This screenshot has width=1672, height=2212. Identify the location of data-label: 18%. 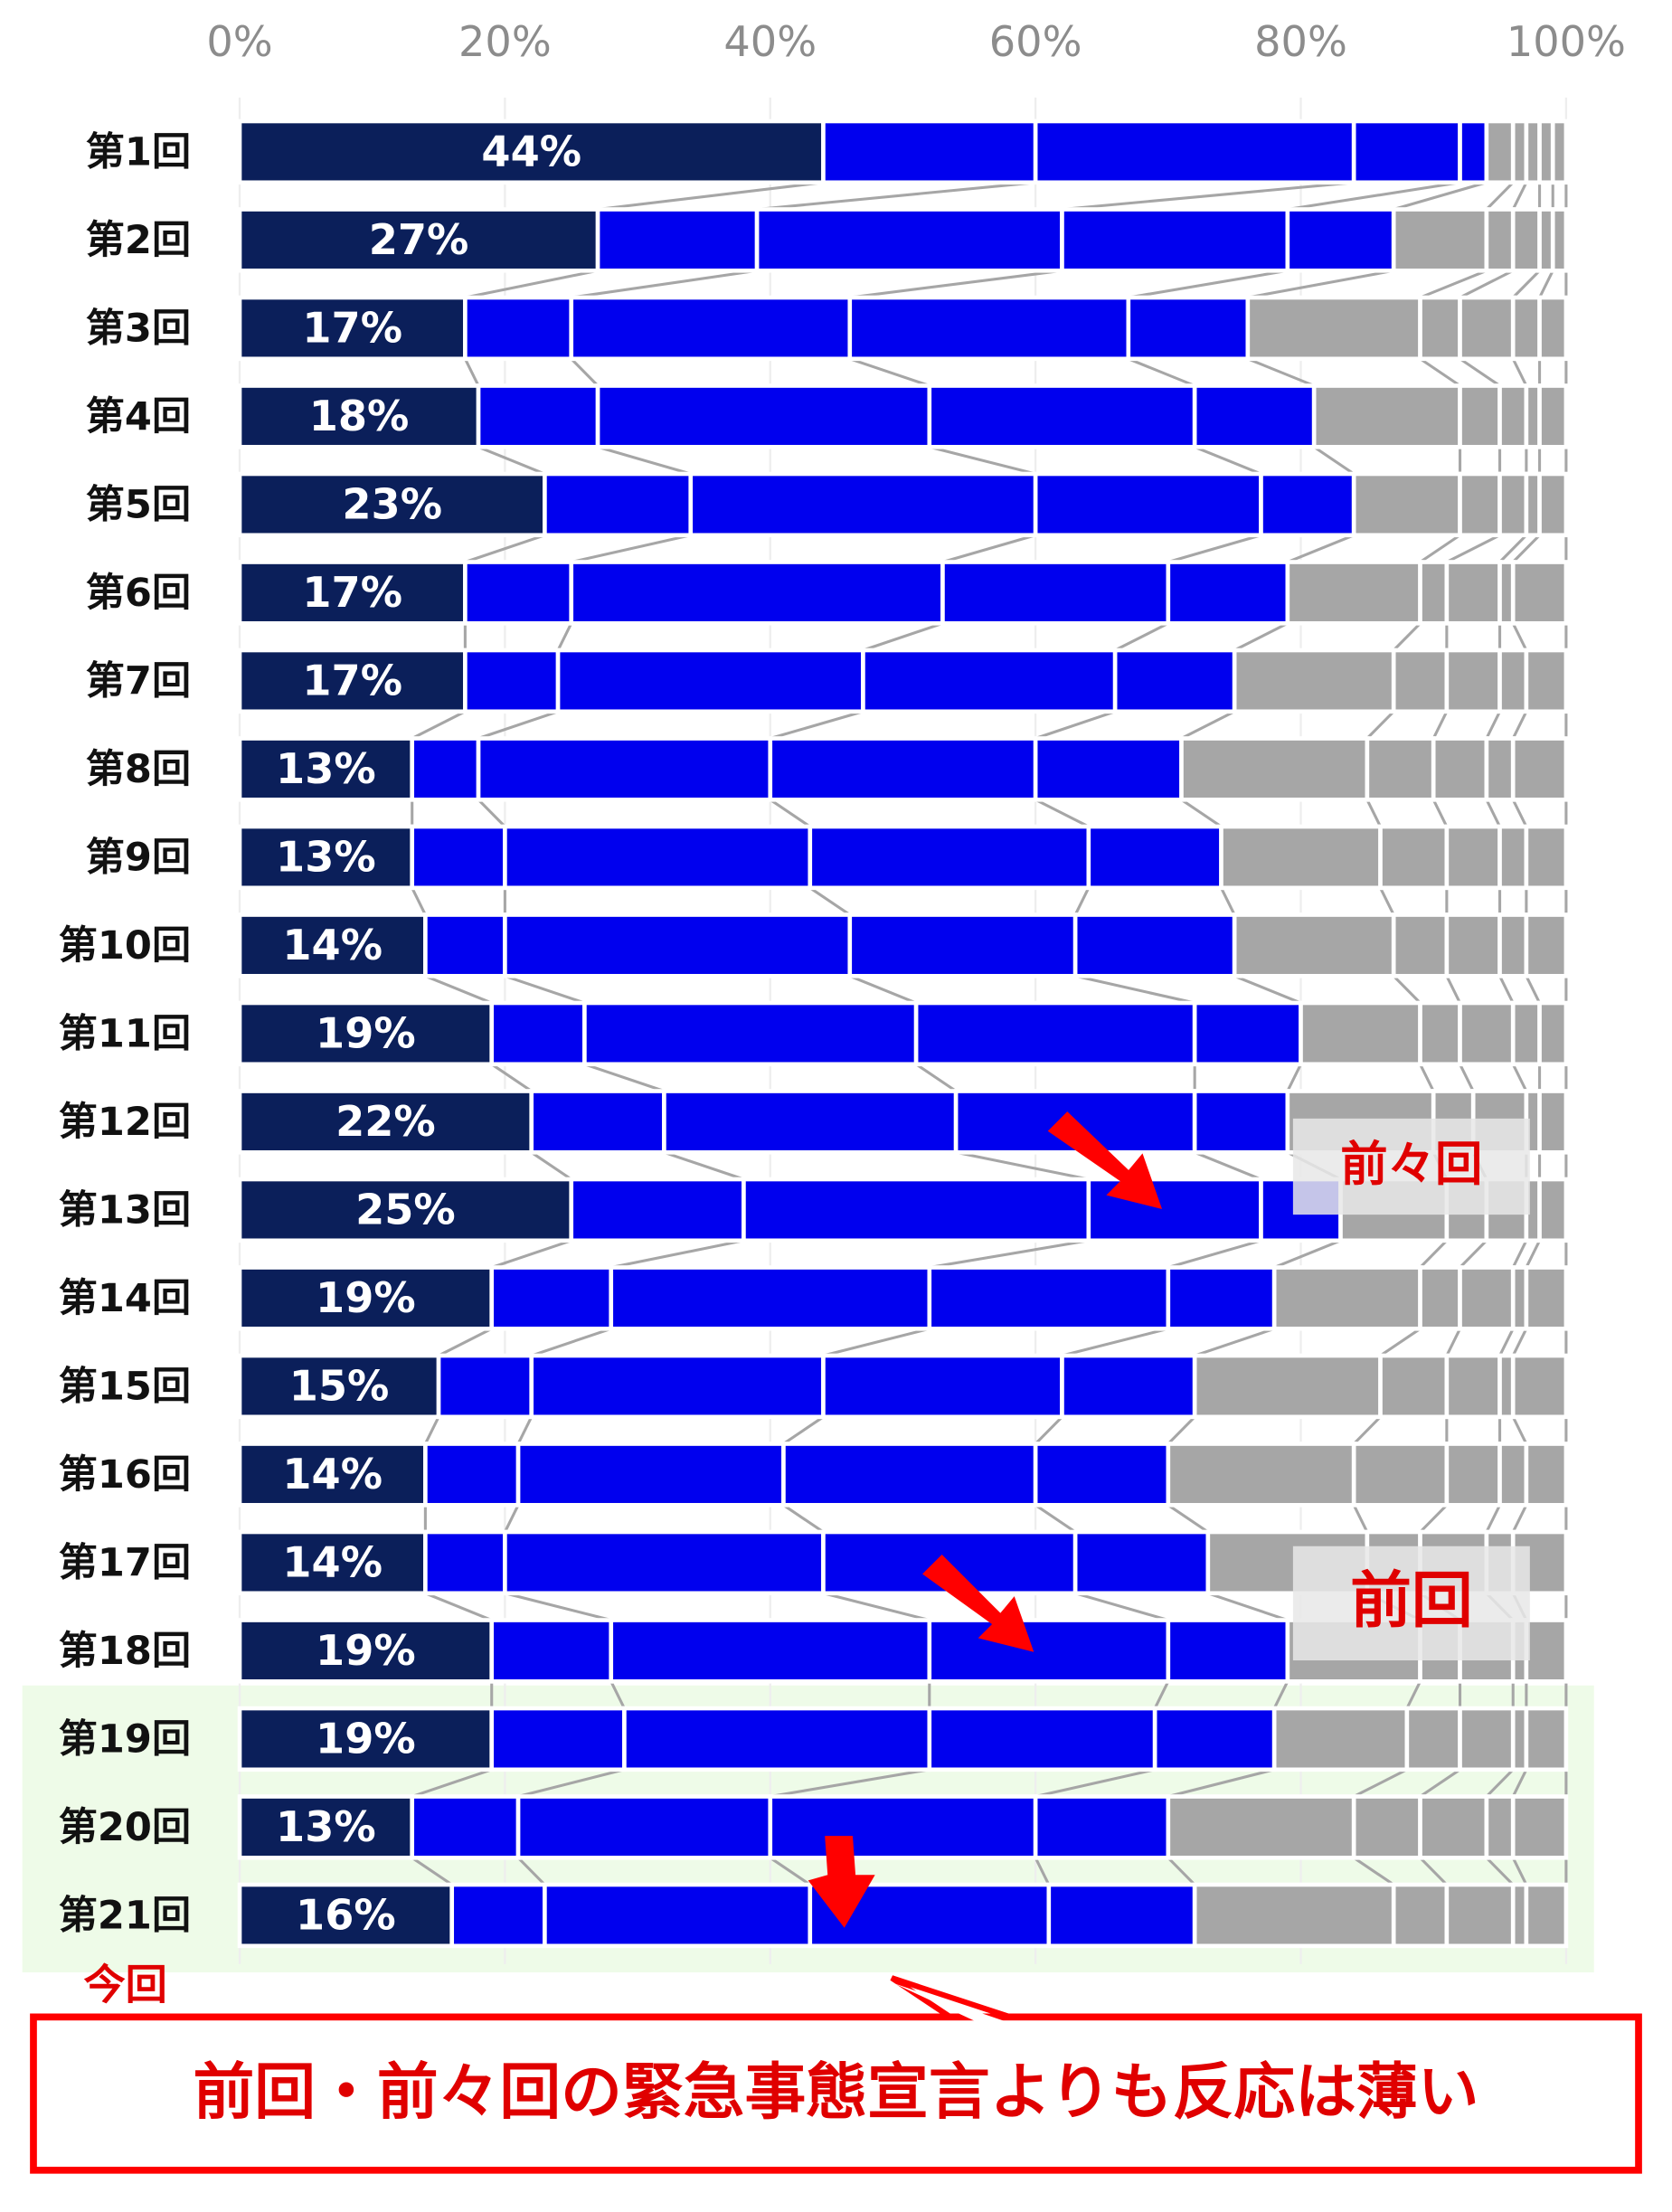
(359, 416).